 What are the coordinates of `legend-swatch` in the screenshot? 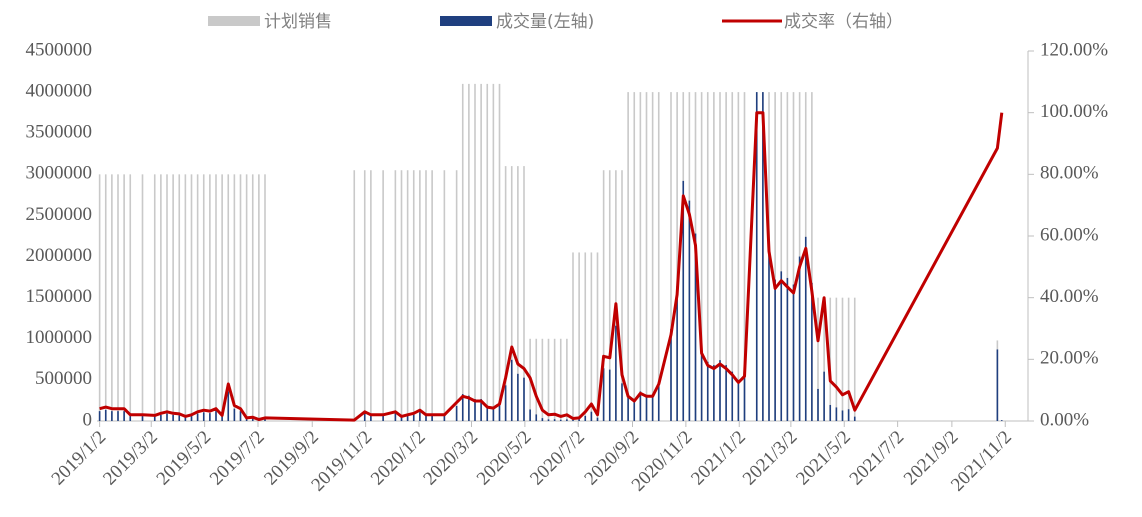 It's located at (466, 21).